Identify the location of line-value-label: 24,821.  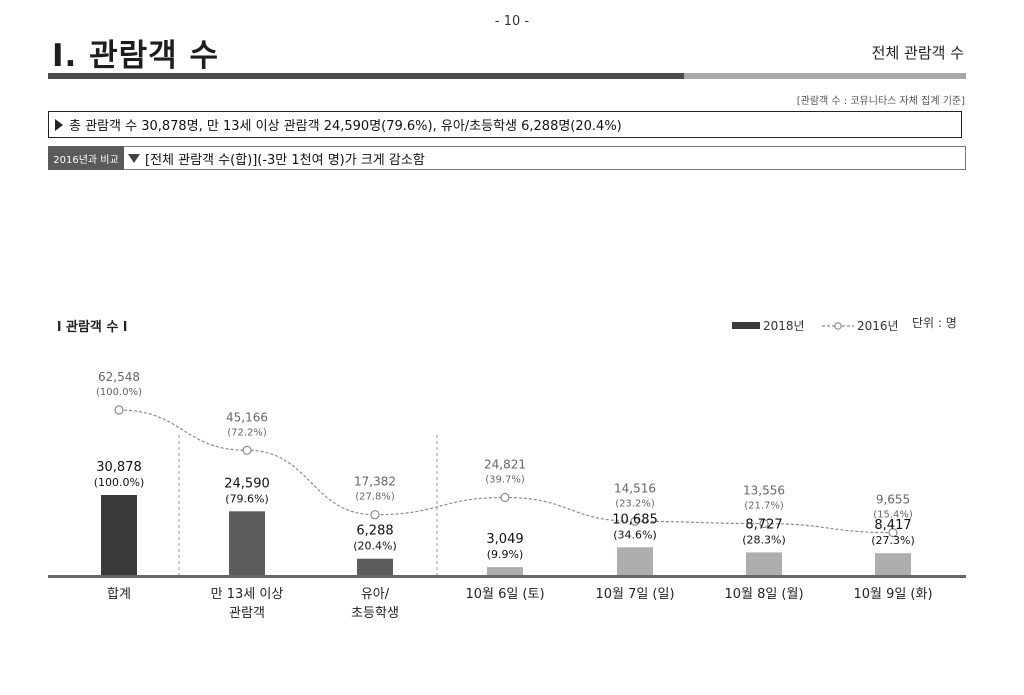
(505, 464).